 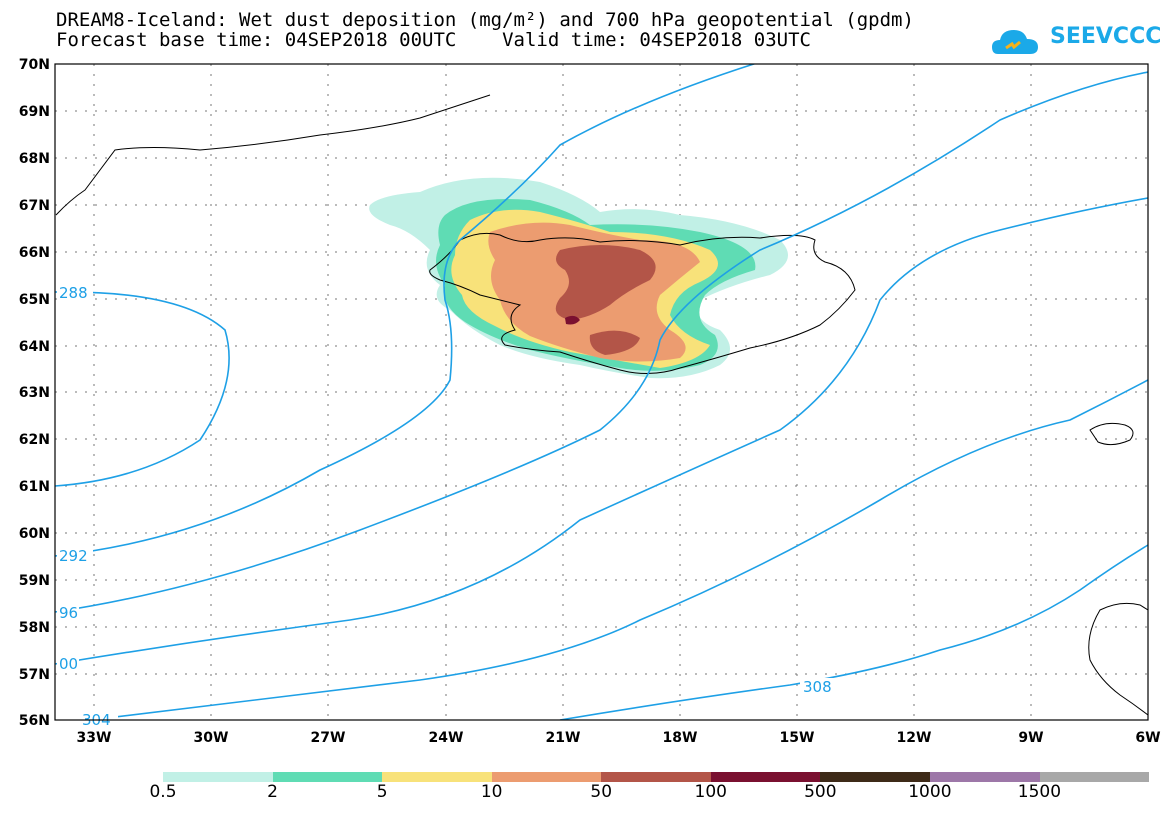 I want to click on lon-label: 18W, so click(x=680, y=738).